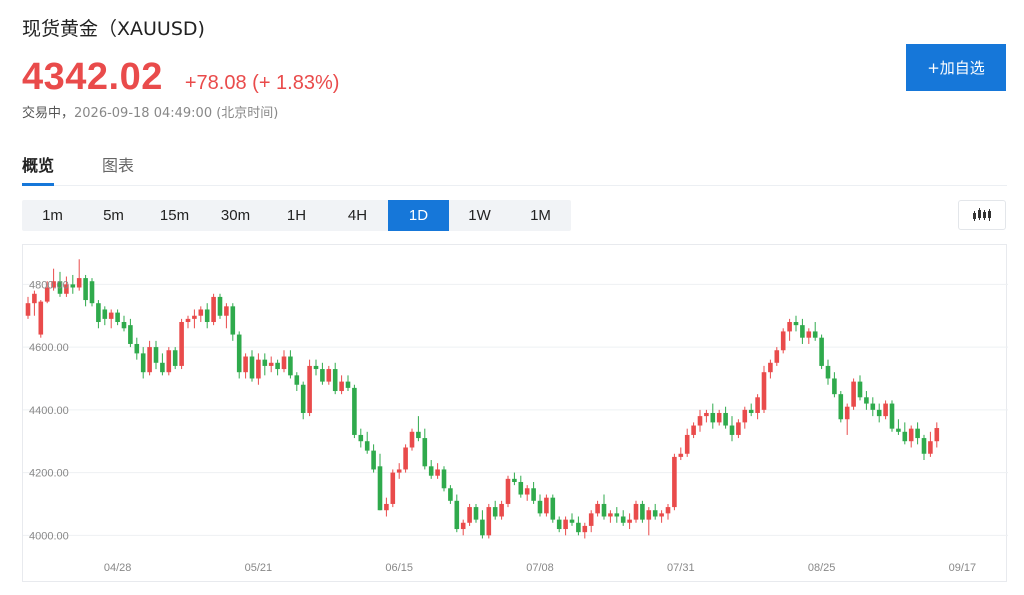 This screenshot has height=595, width=1024. I want to click on period-4h: 4H, so click(357, 215).